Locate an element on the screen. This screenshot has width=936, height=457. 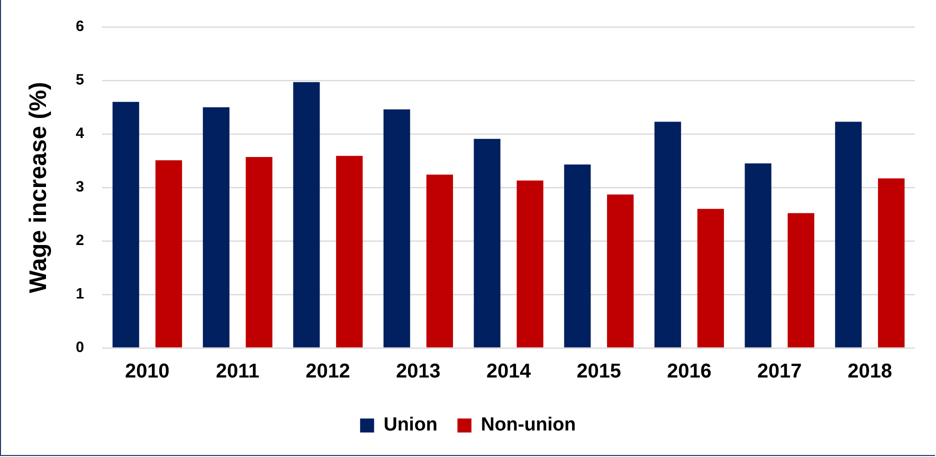
y-tick-label: 0 is located at coordinates (80, 347).